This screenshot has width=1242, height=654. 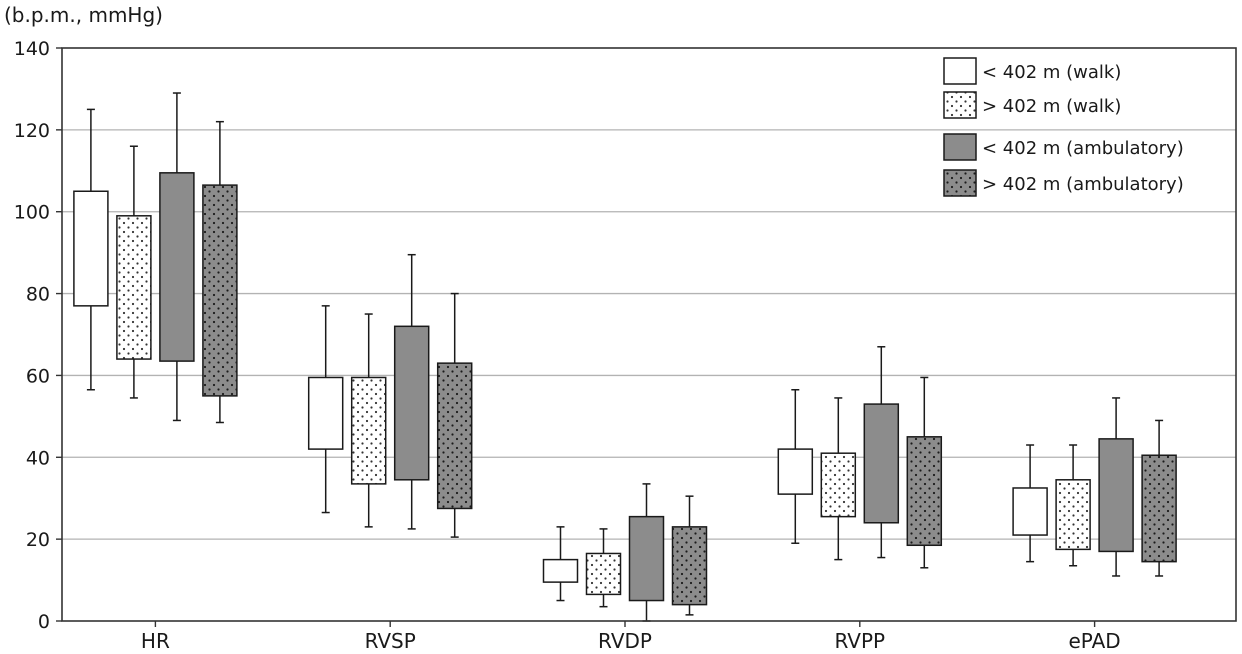 I want to click on legend-item: > 402 m (walk), so click(x=1032, y=105).